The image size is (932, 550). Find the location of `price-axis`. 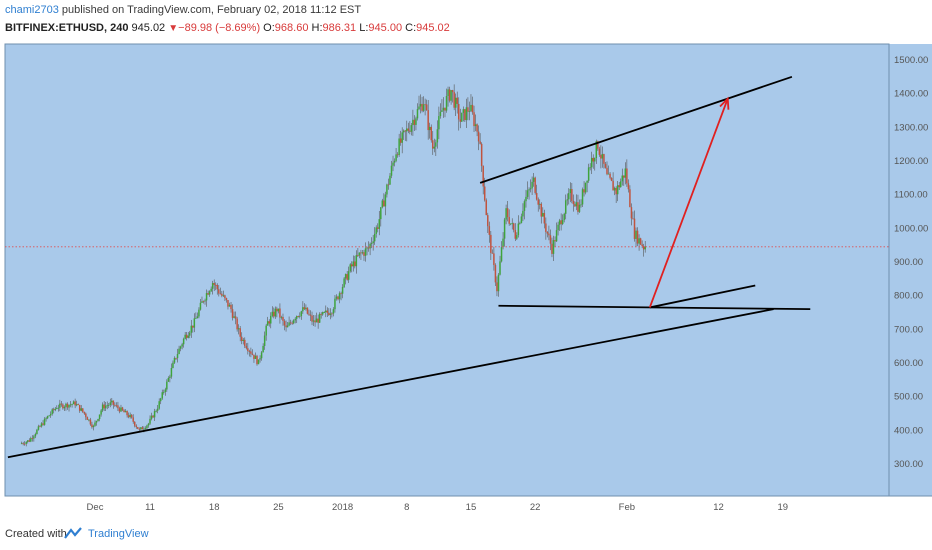

price-axis is located at coordinates (910, 270).